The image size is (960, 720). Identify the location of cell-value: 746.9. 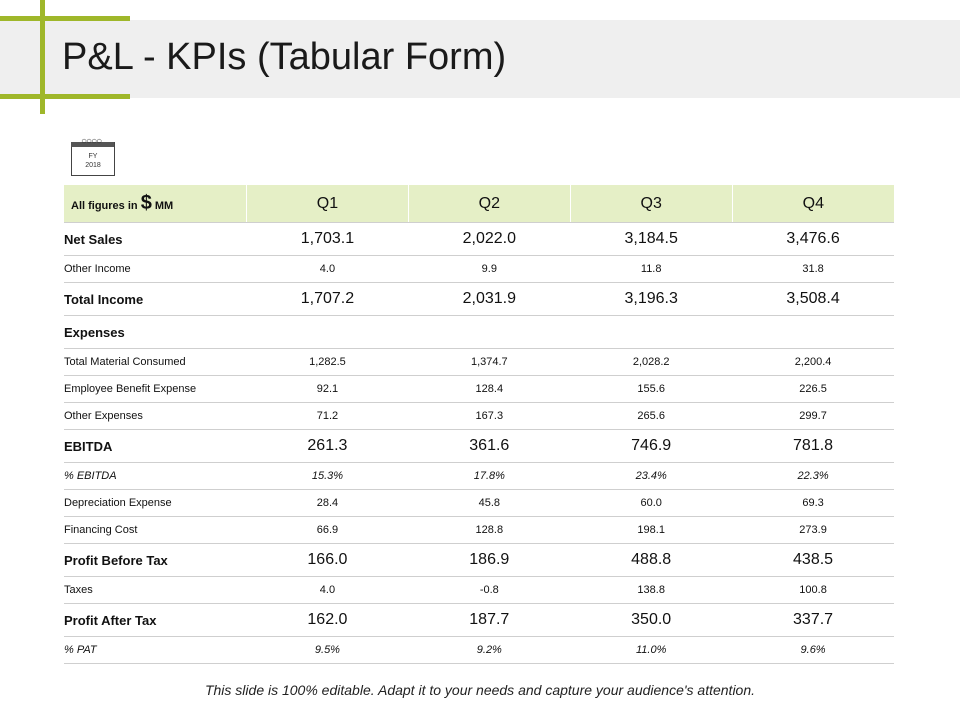
(651, 446).